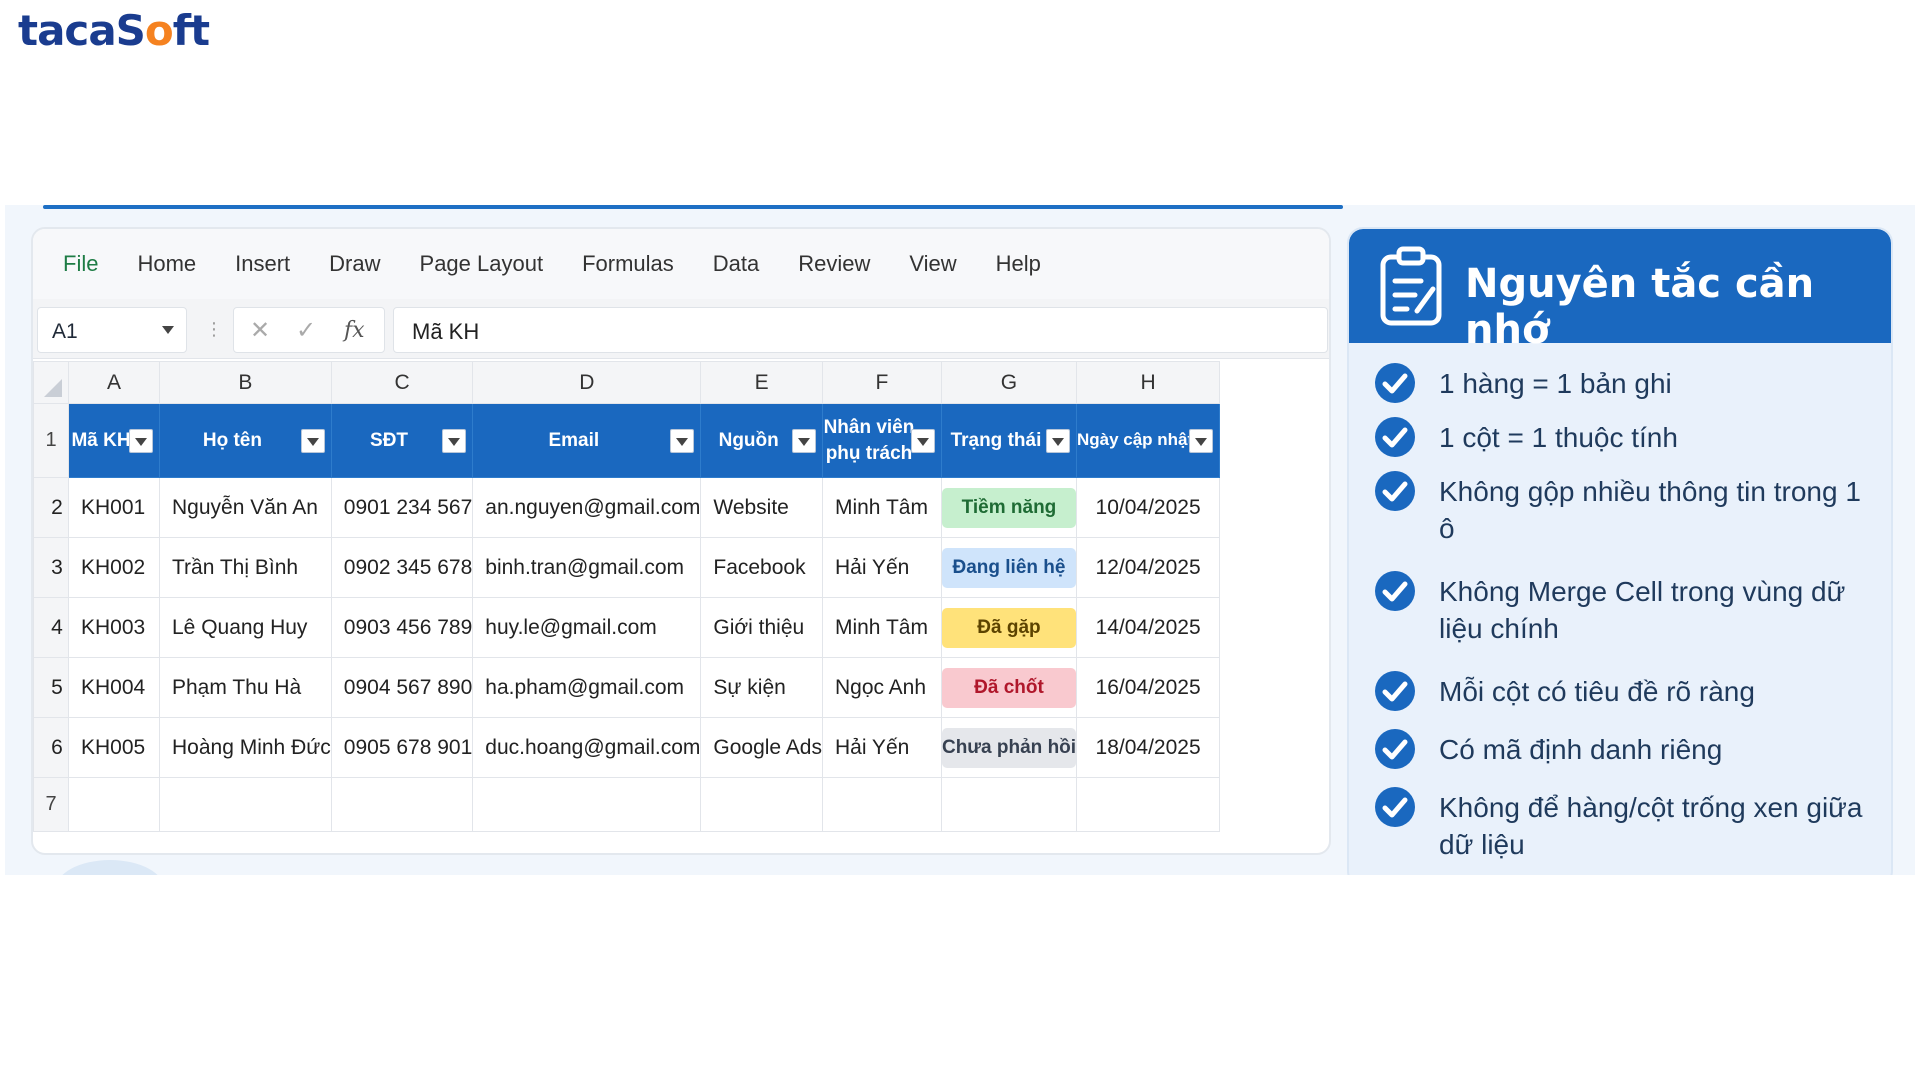 This screenshot has width=1920, height=1080. What do you see at coordinates (112, 330) in the screenshot?
I see `name-box: A1` at bounding box center [112, 330].